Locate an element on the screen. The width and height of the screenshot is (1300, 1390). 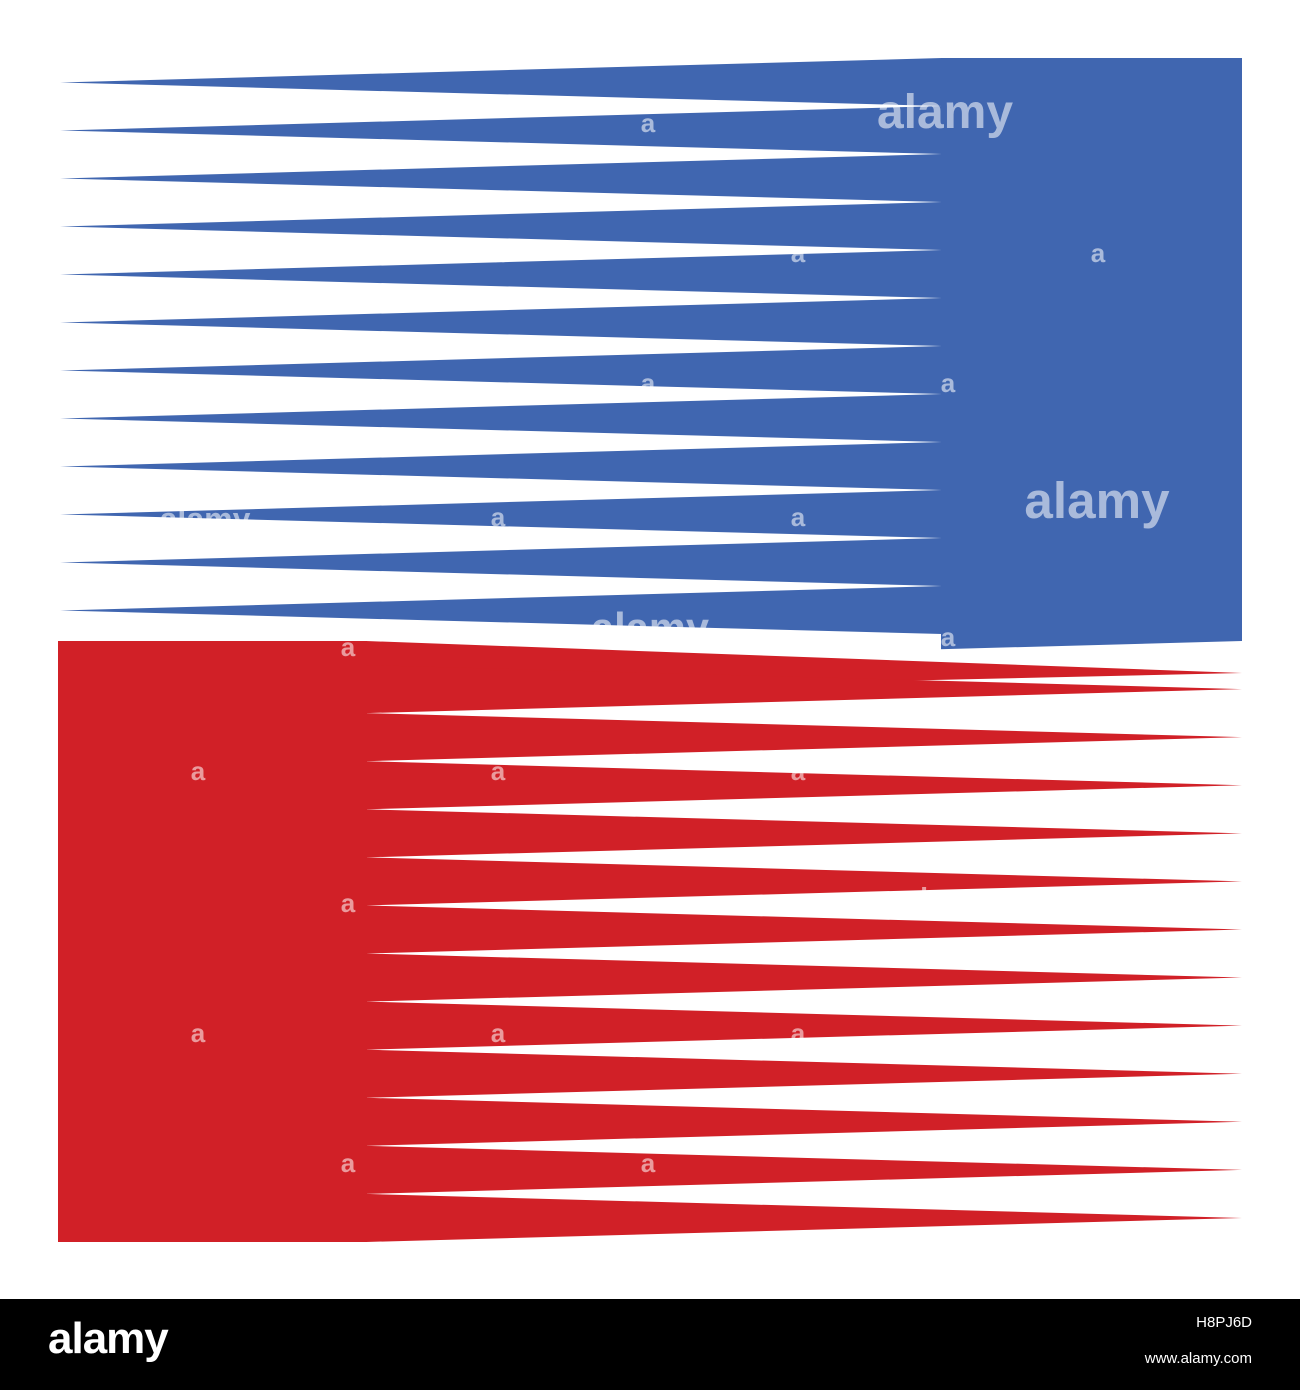
image-id: H8PJ6D is located at coordinates (1224, 1322).